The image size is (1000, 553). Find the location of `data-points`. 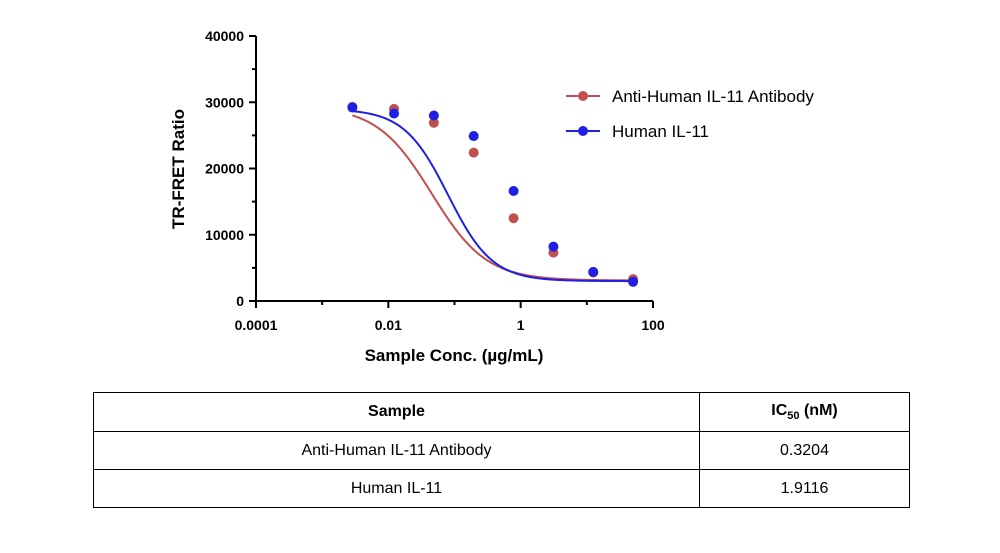

data-points is located at coordinates (493, 194).